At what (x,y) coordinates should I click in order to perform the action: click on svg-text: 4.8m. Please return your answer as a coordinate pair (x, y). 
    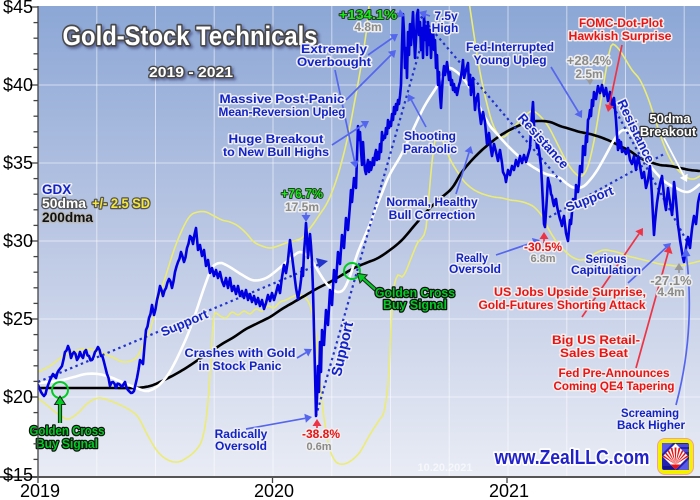
    Looking at the image, I should click on (367, 27).